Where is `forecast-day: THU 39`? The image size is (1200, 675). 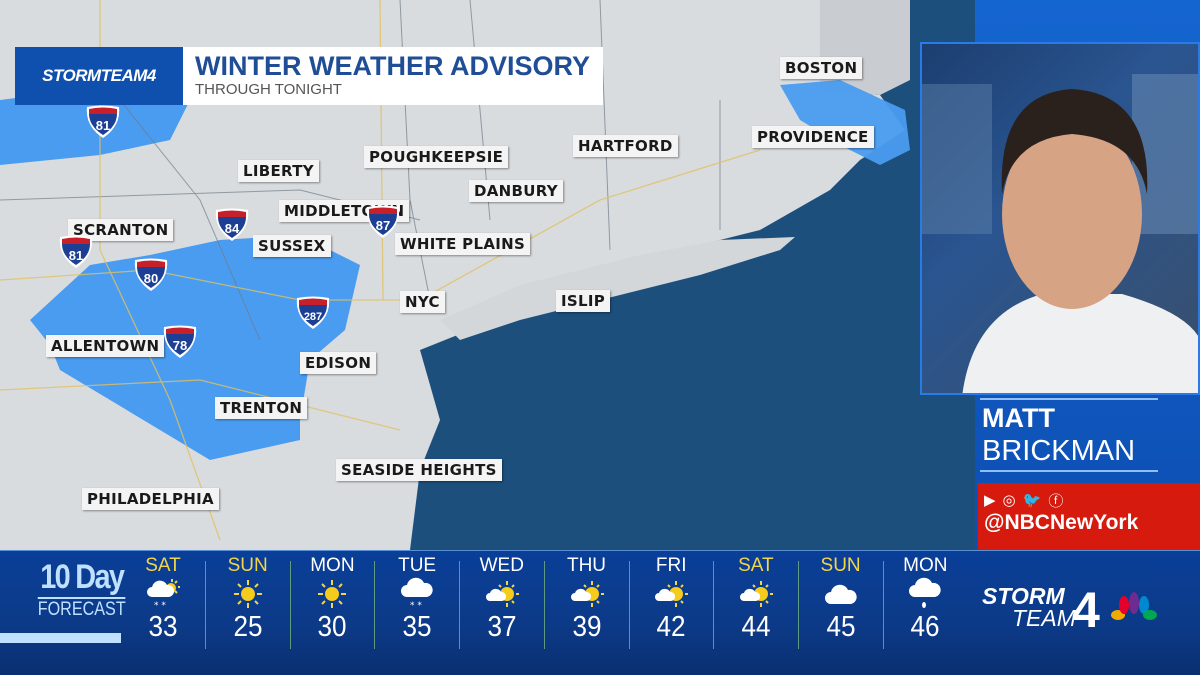 forecast-day: THU 39 is located at coordinates (587, 599).